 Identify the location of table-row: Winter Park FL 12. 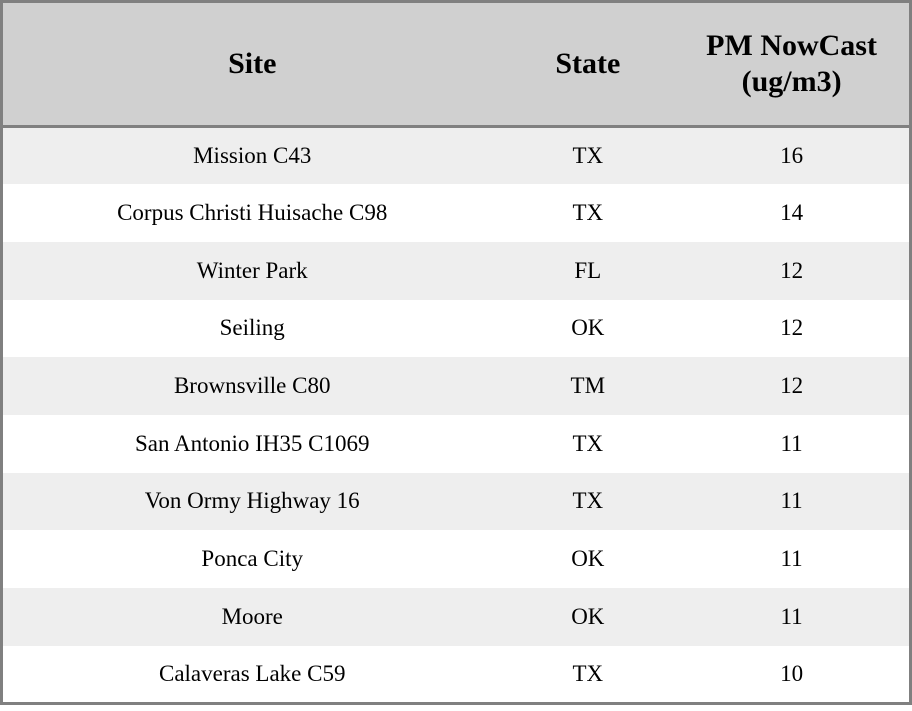
(456, 270).